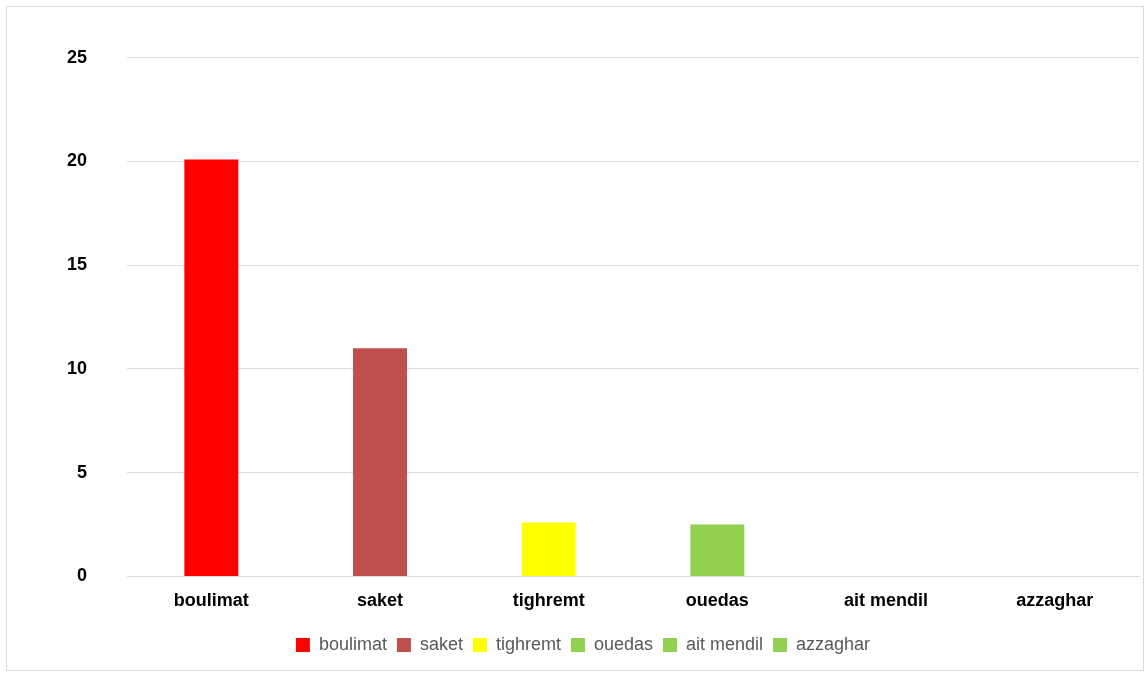 The image size is (1146, 679). I want to click on x-tick-label: ouedas, so click(717, 600).